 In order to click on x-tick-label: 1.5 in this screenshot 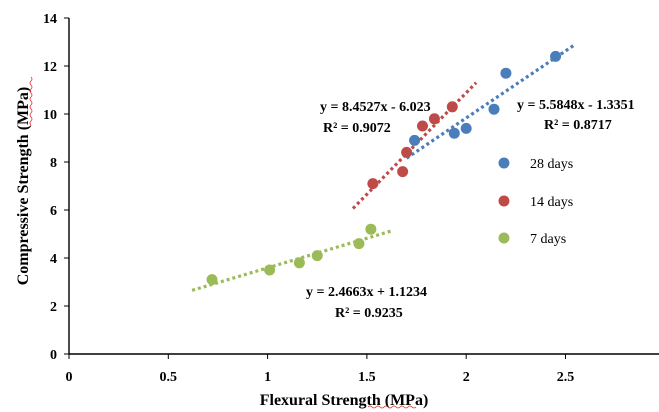, I will do `click(367, 377)`.